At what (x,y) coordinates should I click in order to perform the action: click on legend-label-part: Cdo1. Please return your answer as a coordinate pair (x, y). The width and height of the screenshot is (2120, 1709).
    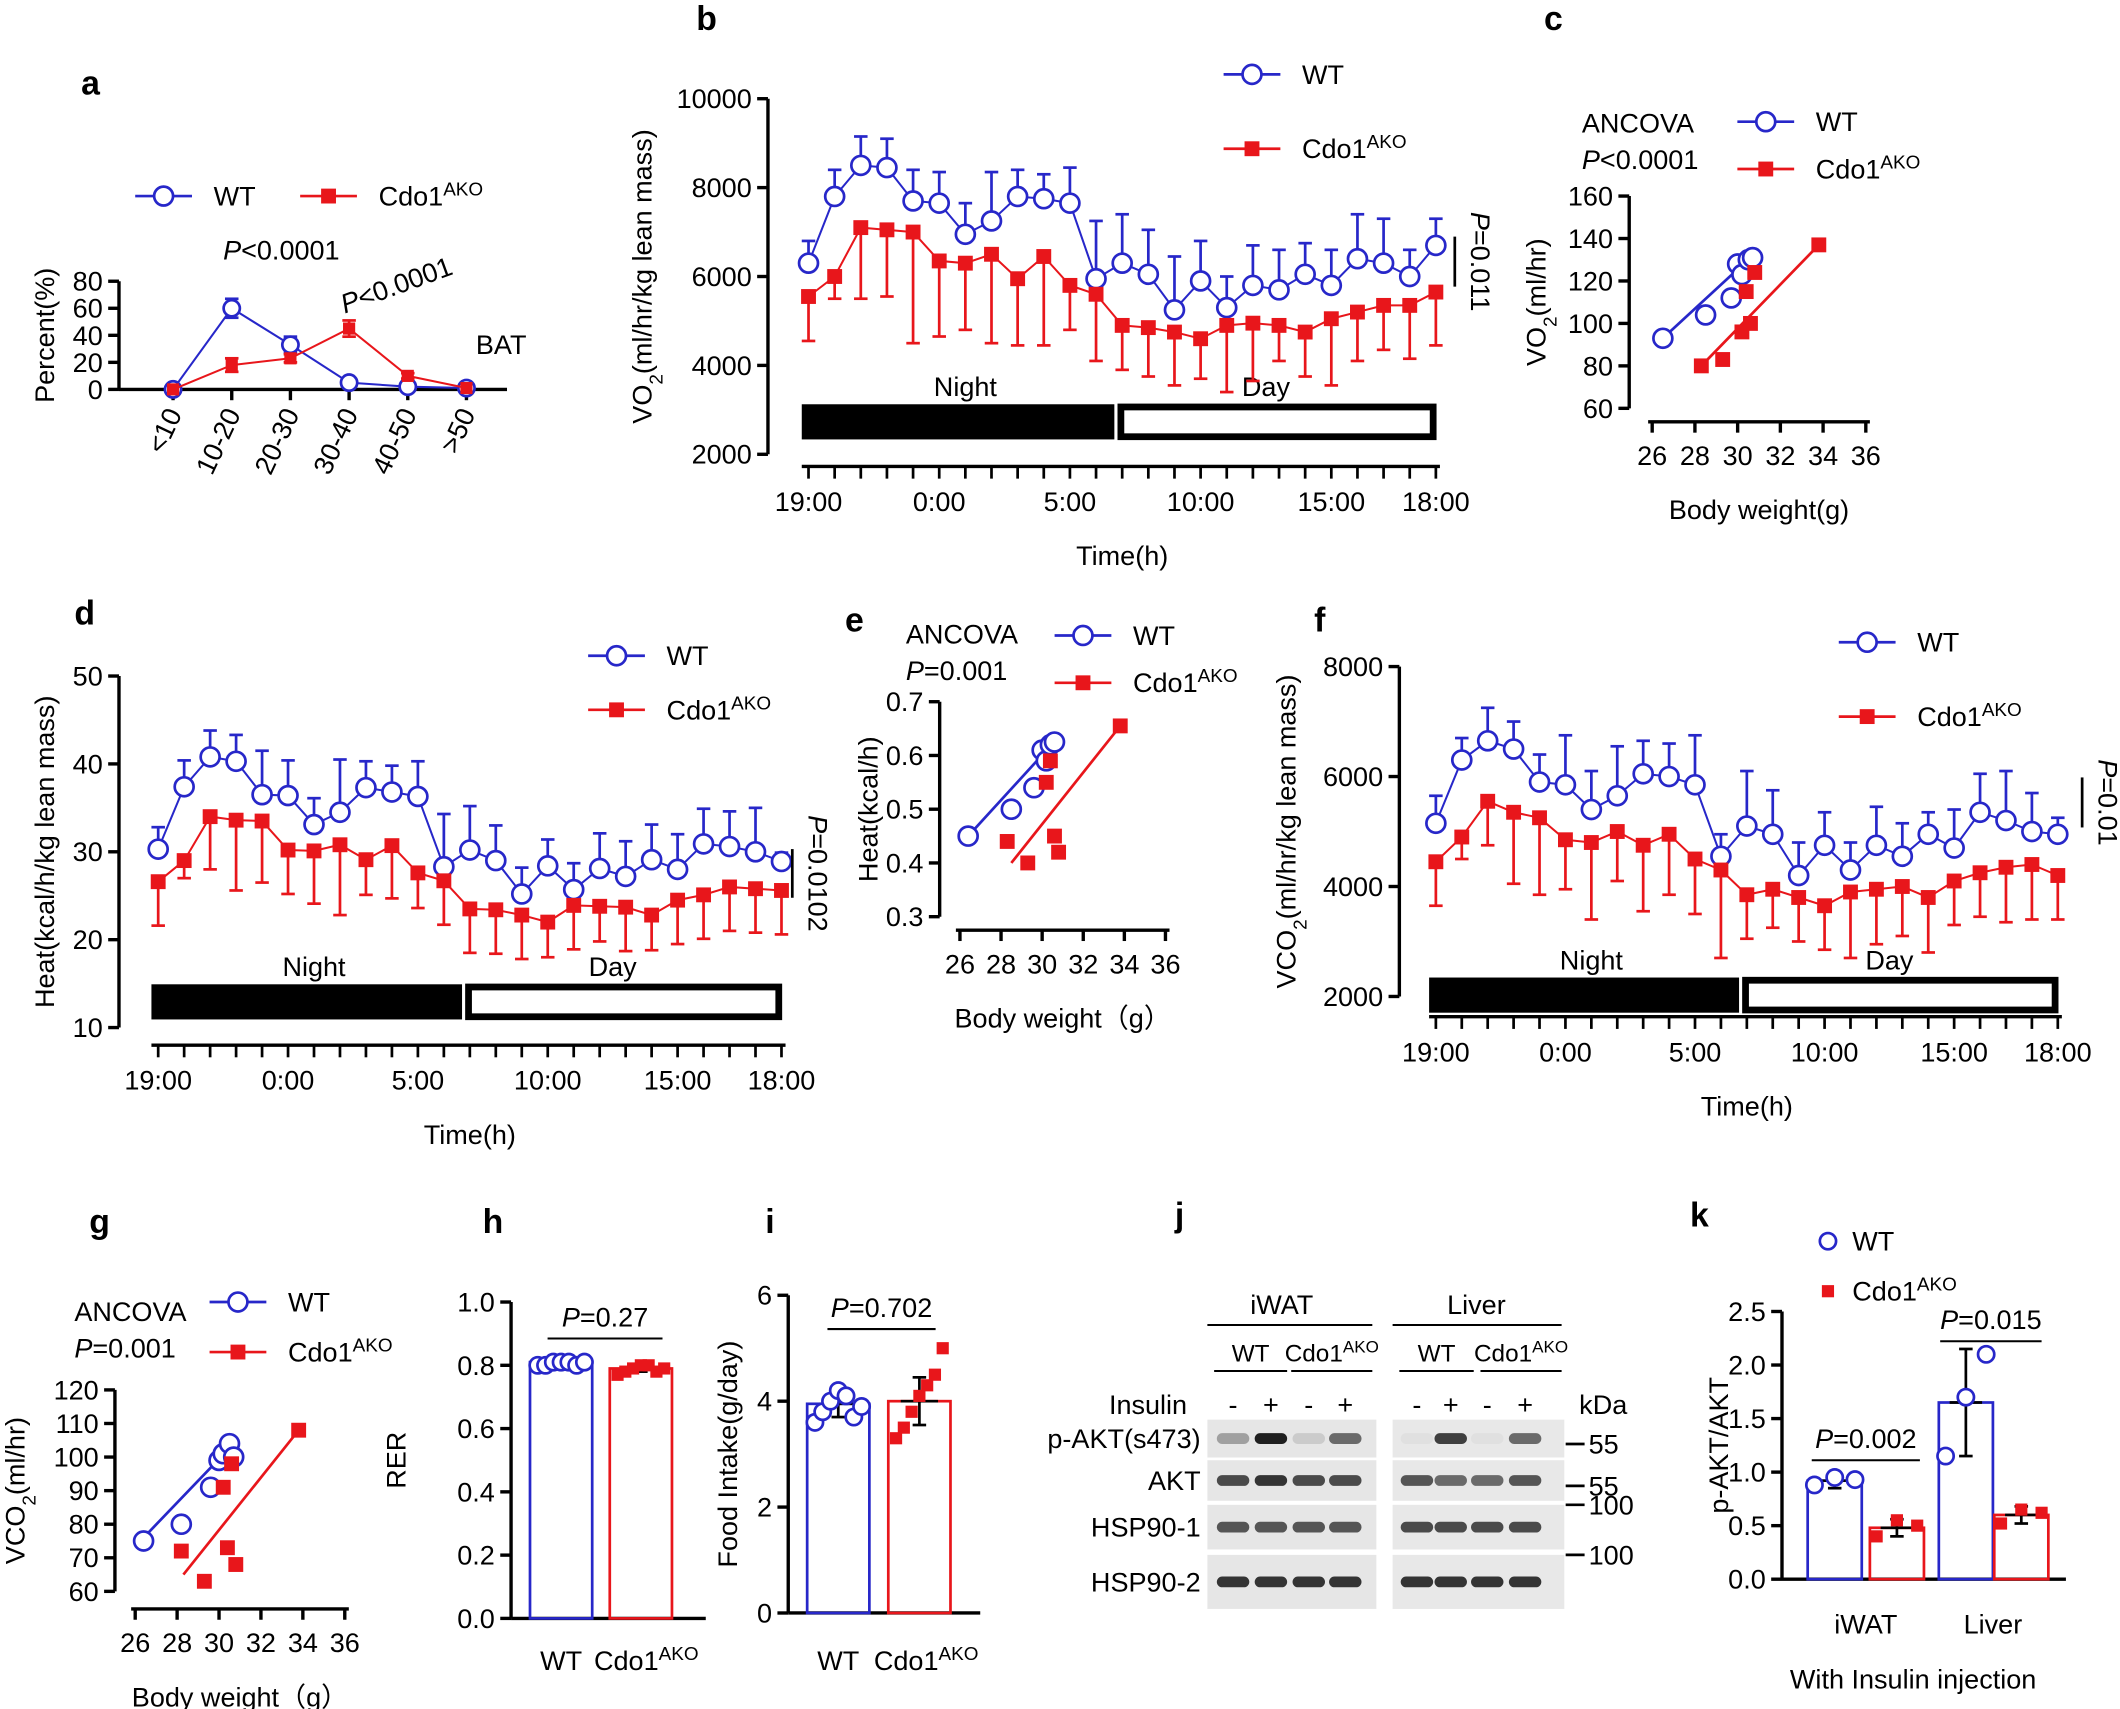
    Looking at the image, I should click on (1949, 717).